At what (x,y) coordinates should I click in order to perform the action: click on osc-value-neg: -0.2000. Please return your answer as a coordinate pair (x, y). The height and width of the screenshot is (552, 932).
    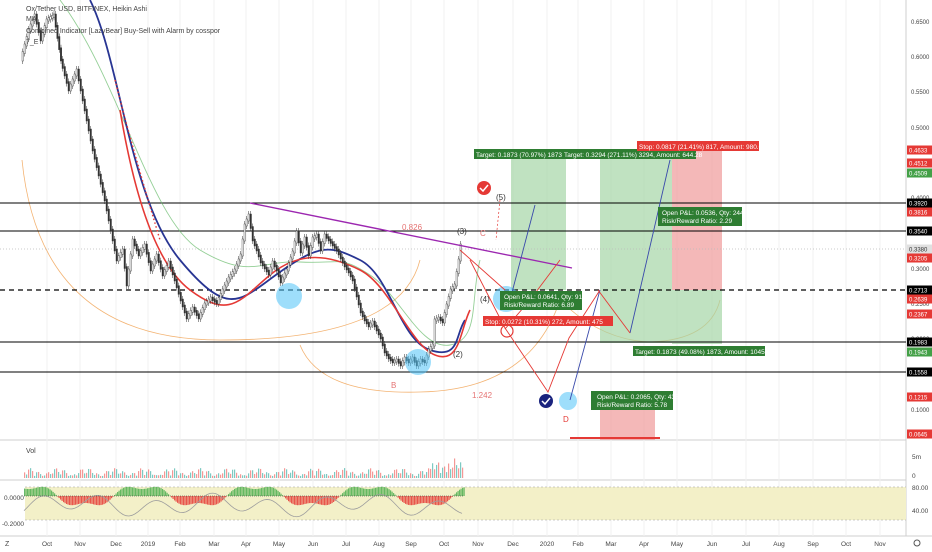
    Looking at the image, I should click on (13, 524).